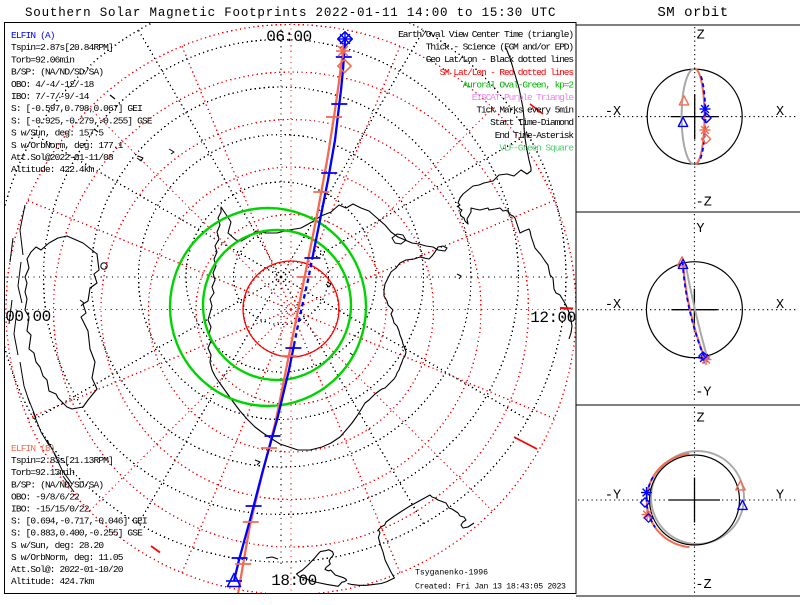  What do you see at coordinates (67, 569) in the screenshot?
I see `svg-text: Att.Sol@: 2022-01-10/20` at bounding box center [67, 569].